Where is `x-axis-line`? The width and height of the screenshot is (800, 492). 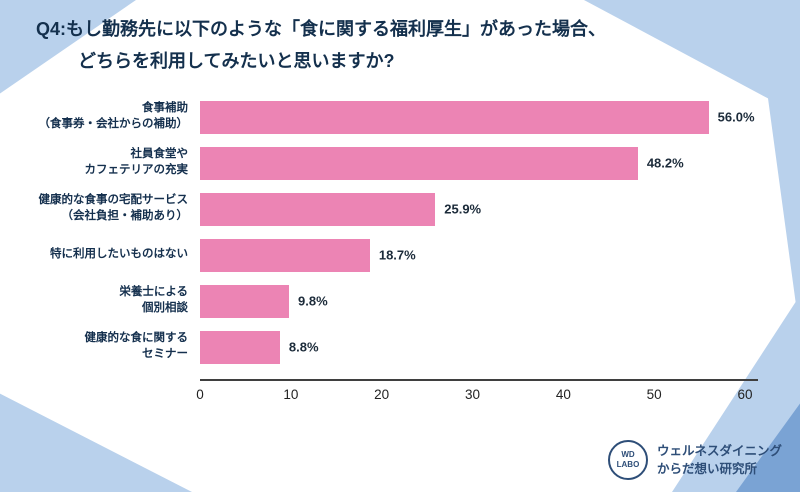
x-axis-line is located at coordinates (479, 380).